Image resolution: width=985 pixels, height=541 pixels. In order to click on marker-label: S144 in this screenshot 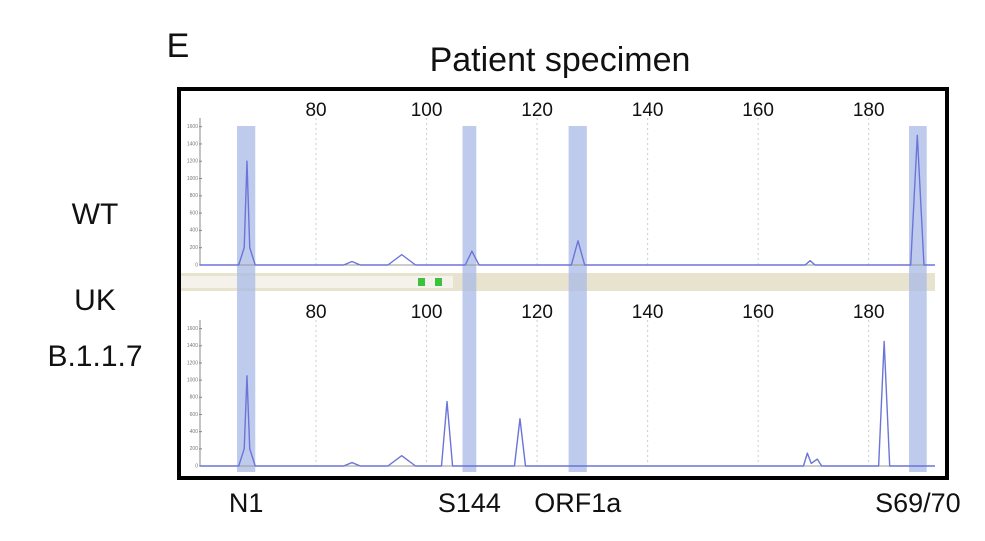, I will do `click(469, 503)`.